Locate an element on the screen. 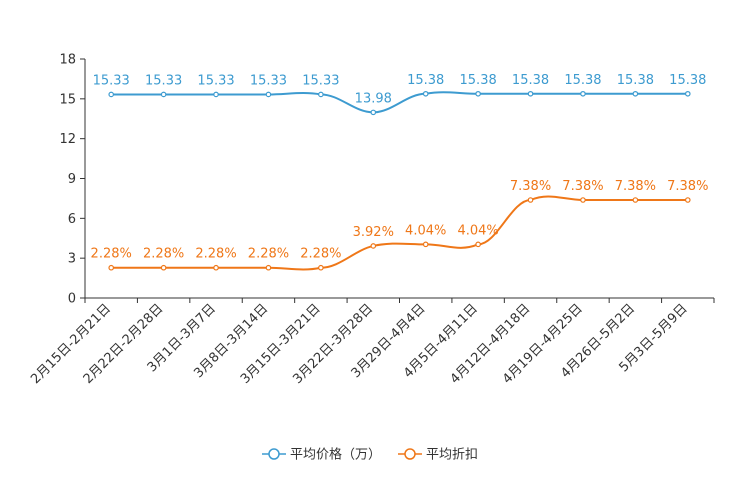 The image size is (744, 496). y-tick-label: 6 is located at coordinates (72, 219).